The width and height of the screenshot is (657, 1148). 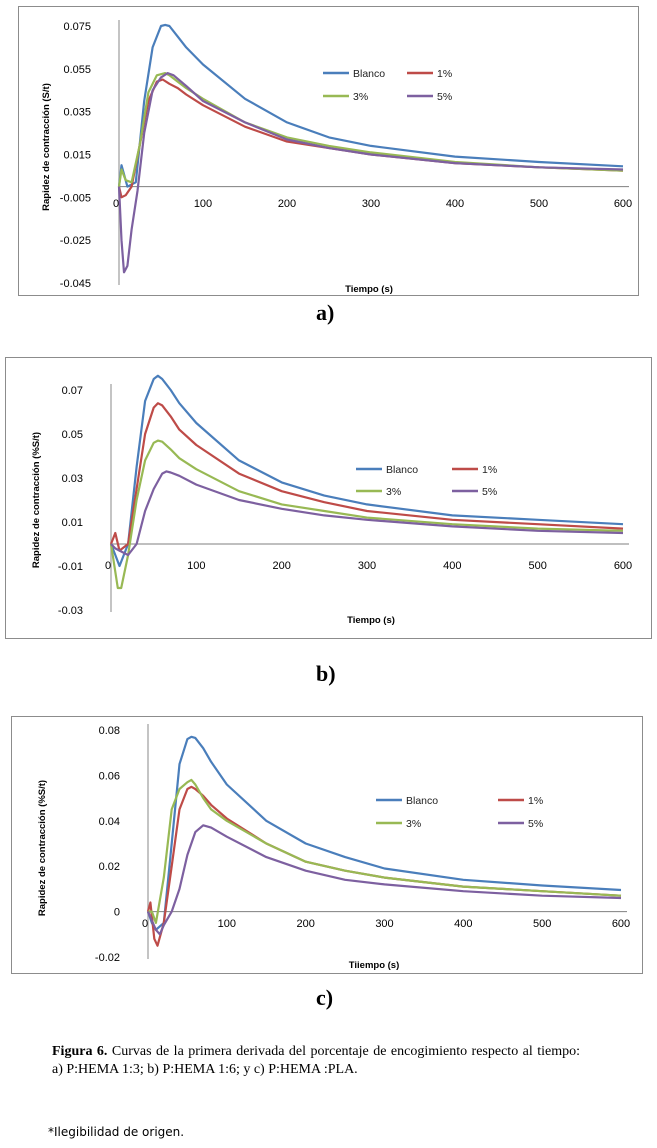 What do you see at coordinates (80, 1051) in the screenshot?
I see `caption-label: Figura 6.` at bounding box center [80, 1051].